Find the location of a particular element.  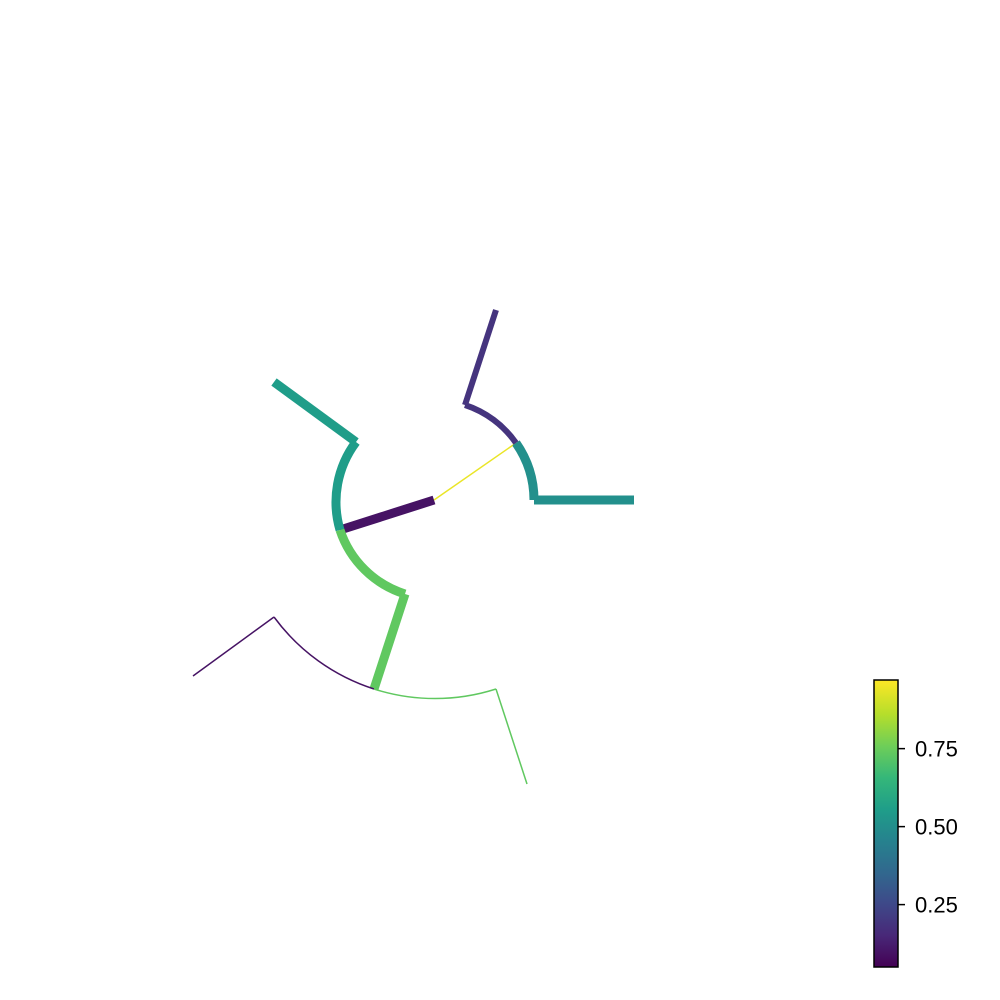

colorbar-frame is located at coordinates (886, 823).